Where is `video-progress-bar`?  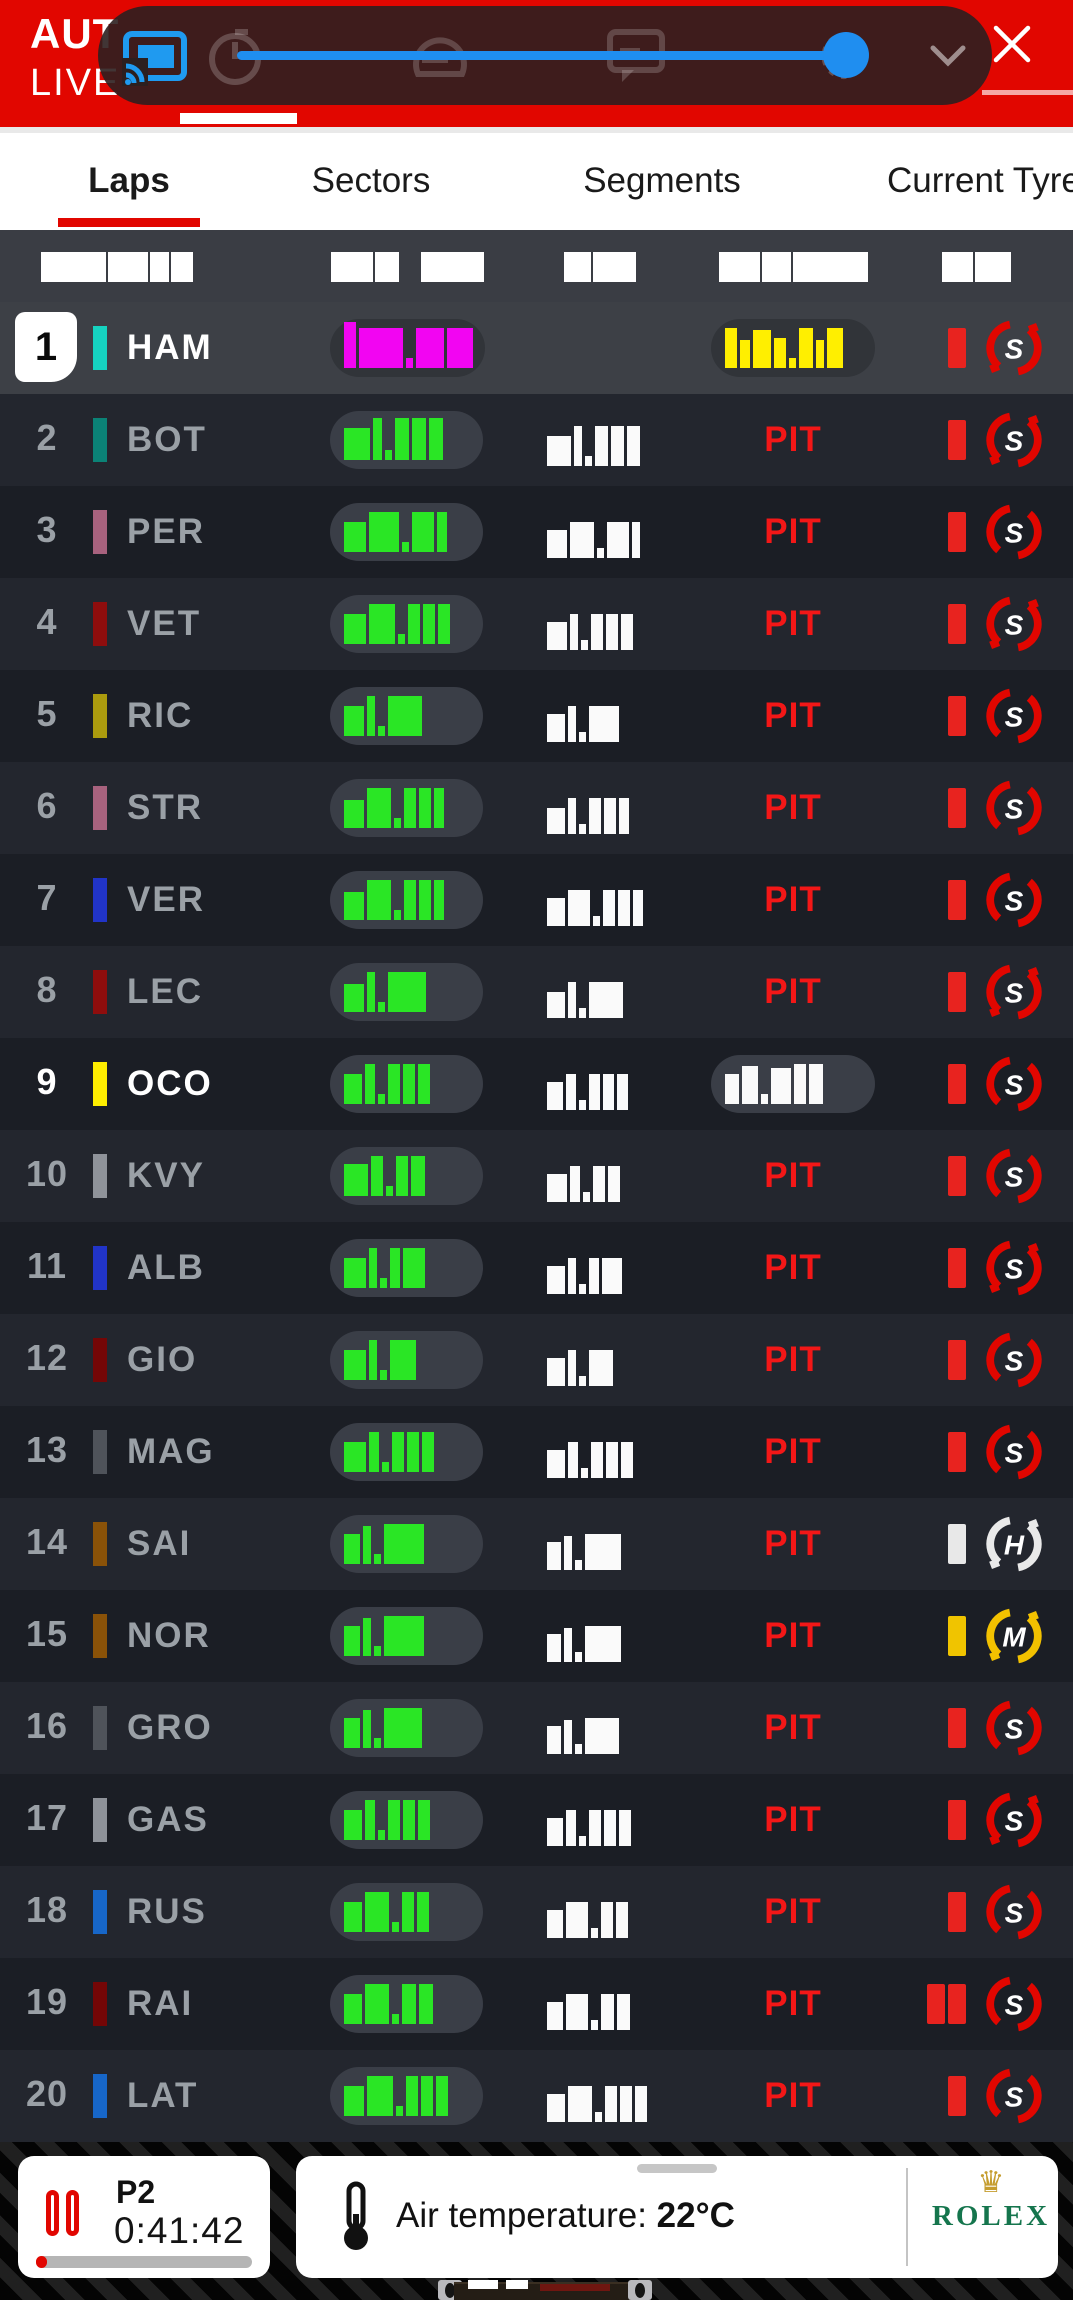
video-progress-bar is located at coordinates (541, 55).